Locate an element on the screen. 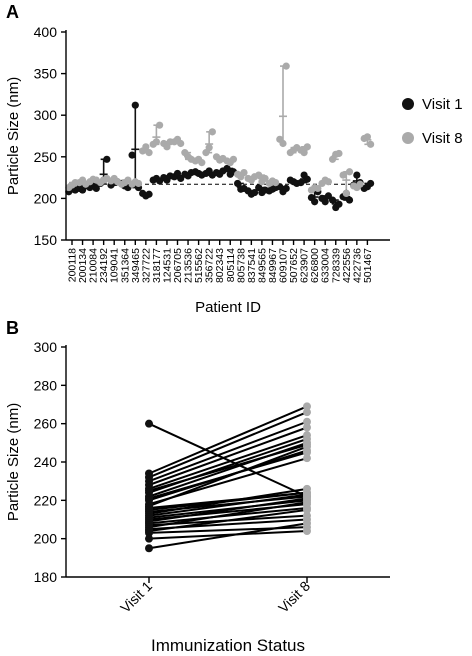  y-tick-label: 220 is located at coordinates (46, 500).